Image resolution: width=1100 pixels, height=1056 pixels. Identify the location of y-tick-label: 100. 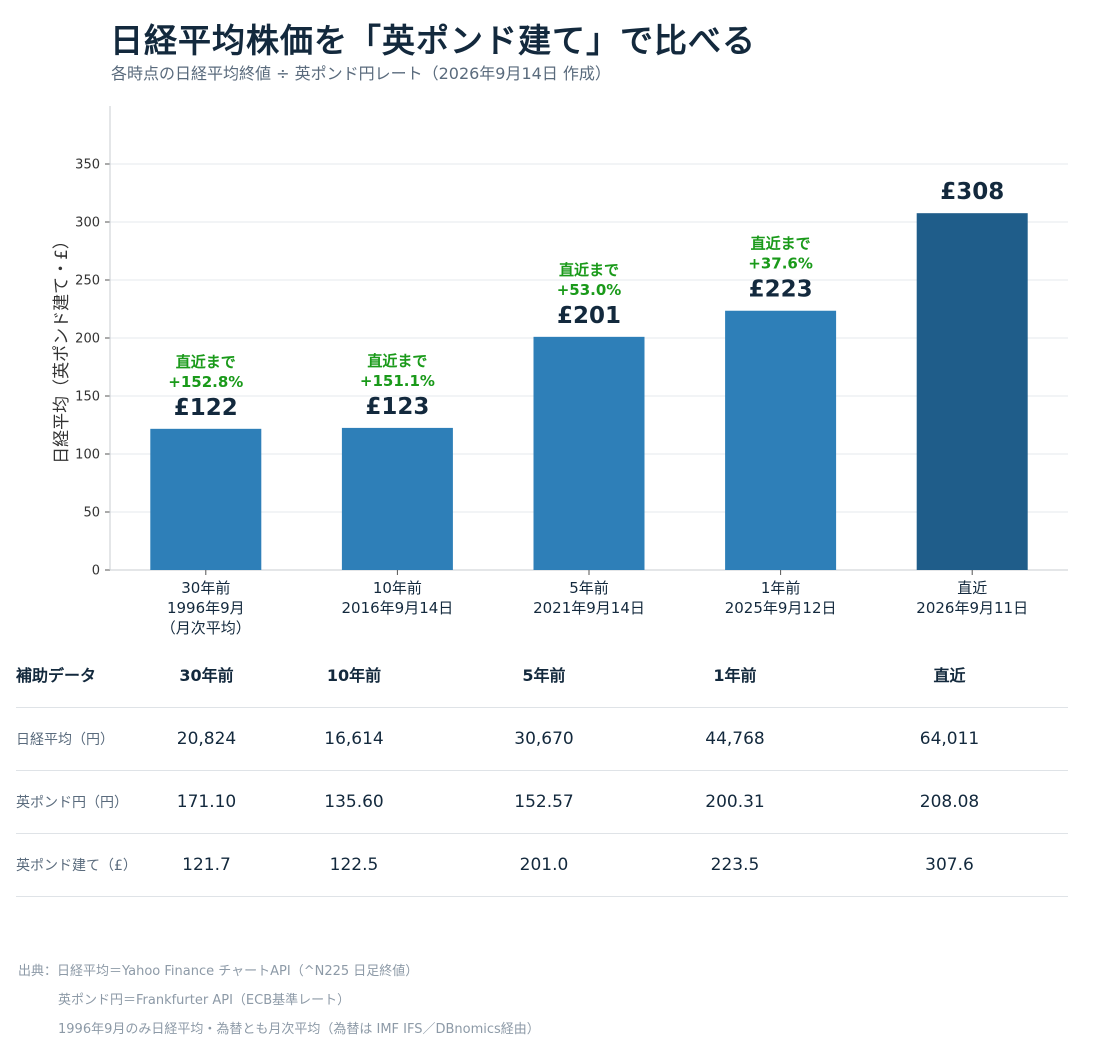
(87, 455).